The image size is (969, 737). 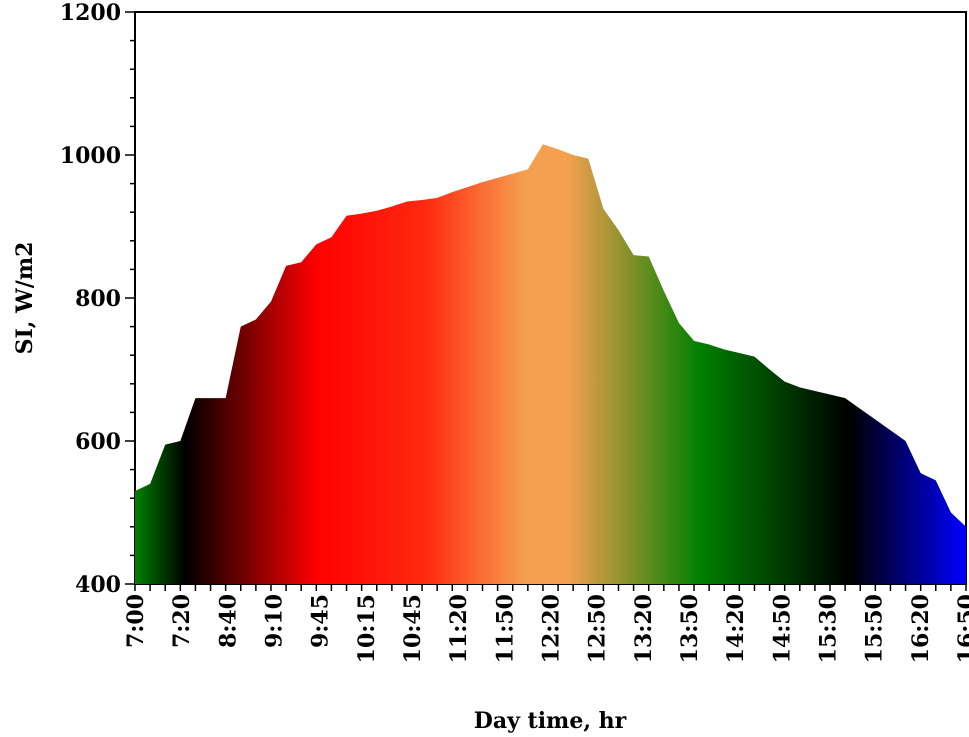 What do you see at coordinates (829, 628) in the screenshot?
I see `x-tick-label: 15:30` at bounding box center [829, 628].